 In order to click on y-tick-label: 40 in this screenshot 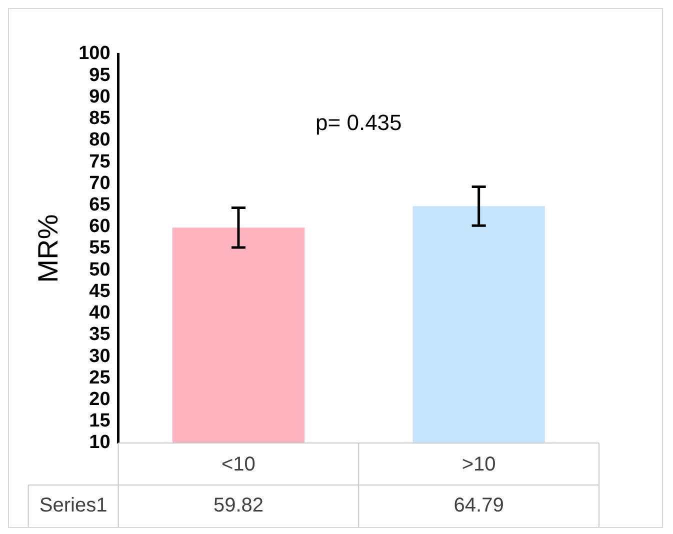, I will do `click(99, 313)`.